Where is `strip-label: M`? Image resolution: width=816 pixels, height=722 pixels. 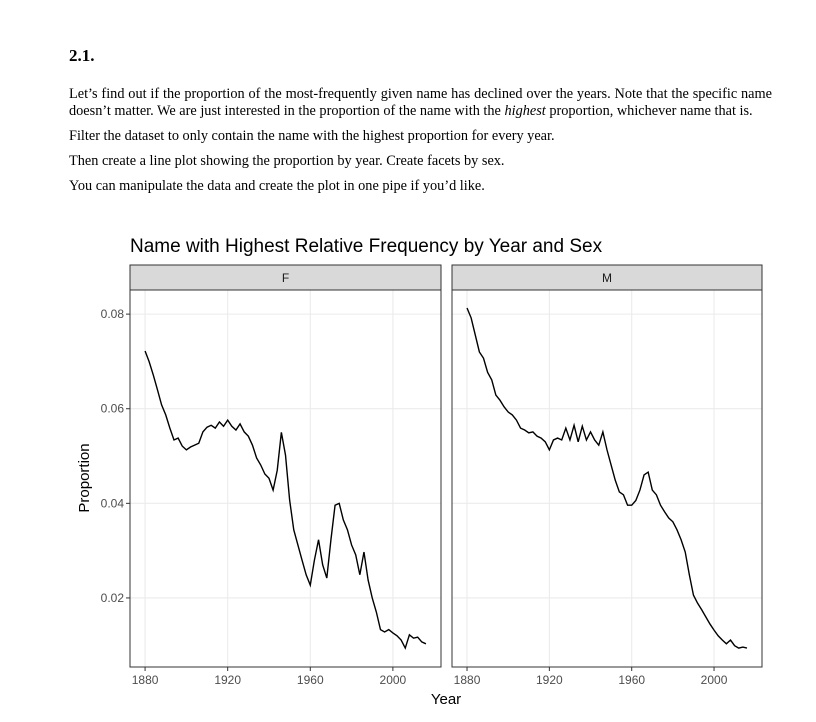 strip-label: M is located at coordinates (607, 278).